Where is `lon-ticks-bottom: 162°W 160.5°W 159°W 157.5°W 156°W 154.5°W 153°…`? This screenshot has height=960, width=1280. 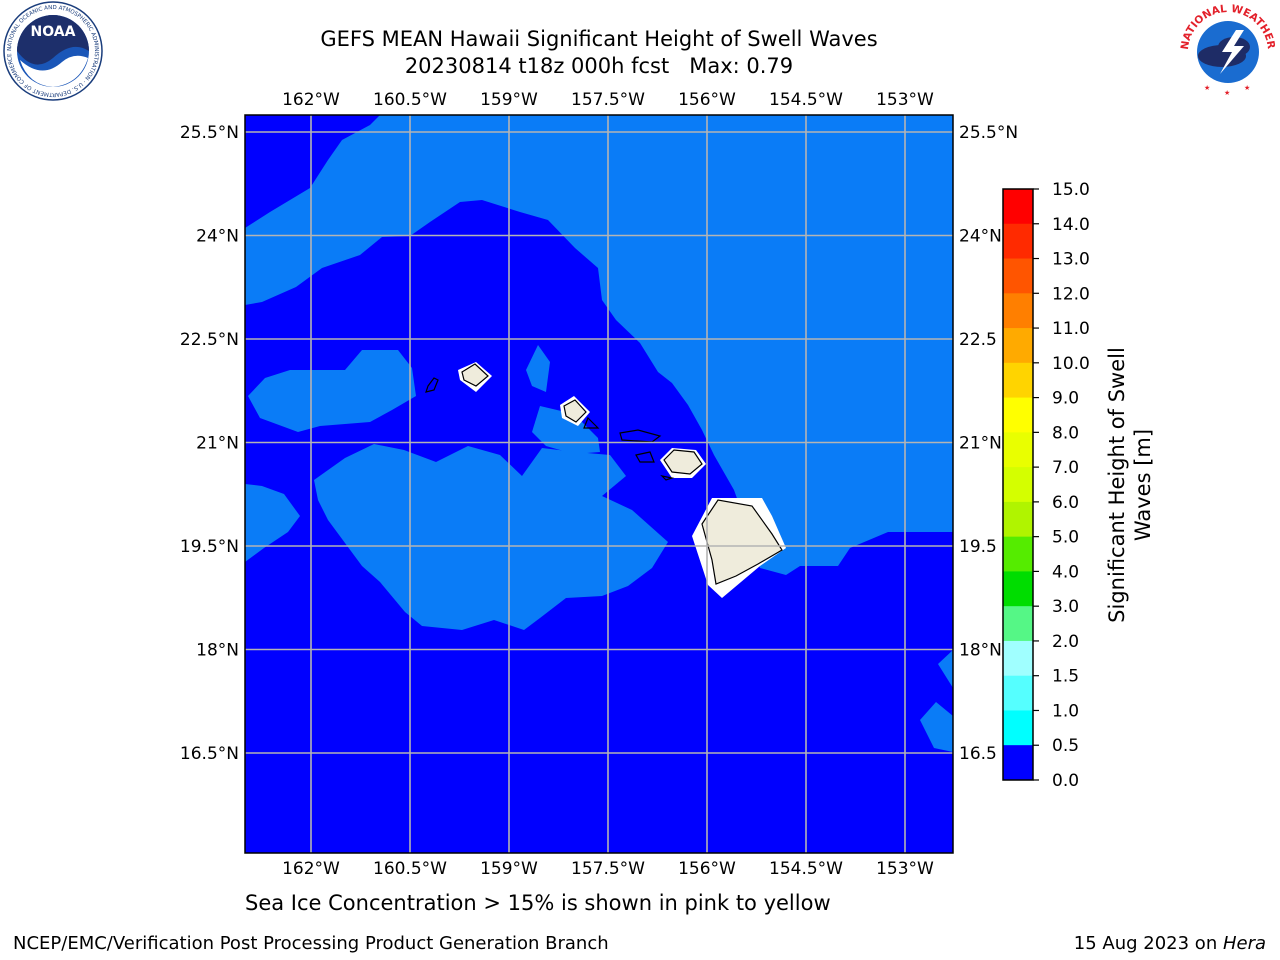 lon-ticks-bottom: 162°W 160.5°W 159°W 157.5°W 156°W 154.5°W 153°… is located at coordinates (608, 869).